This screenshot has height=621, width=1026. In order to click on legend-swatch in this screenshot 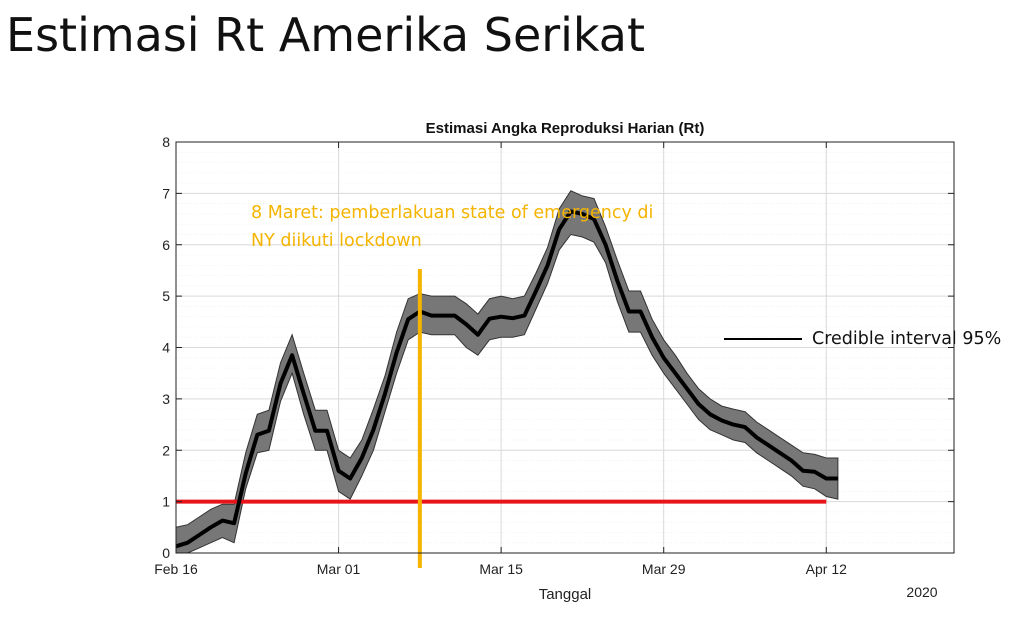, I will do `click(763, 339)`.